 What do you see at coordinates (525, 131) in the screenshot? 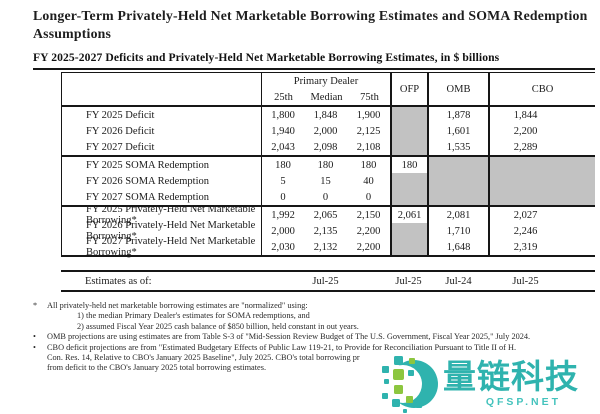
I see `cell-cbo: 2,200` at bounding box center [525, 131].